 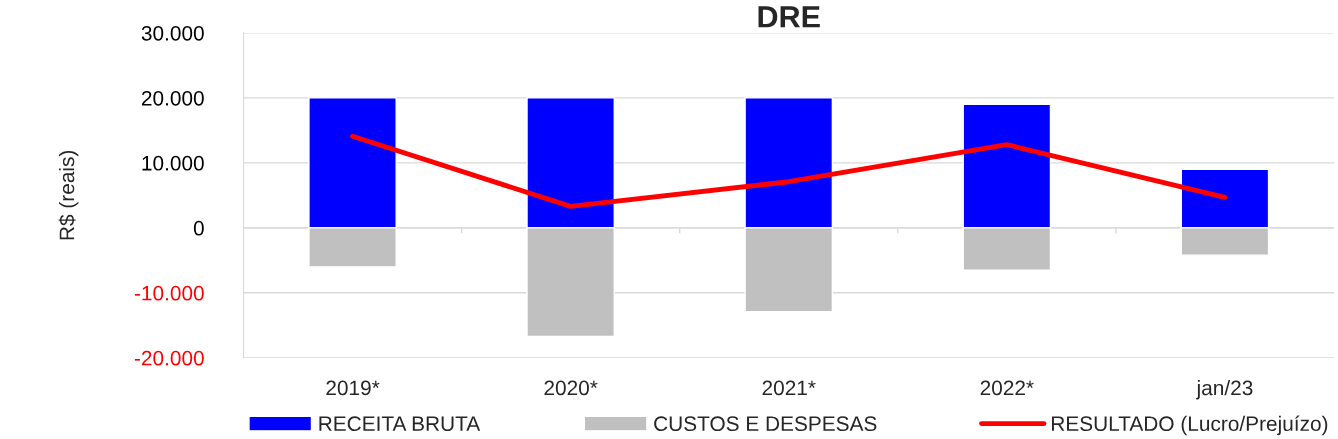 I want to click on y-axis-title: R$ (reais), so click(x=68, y=195).